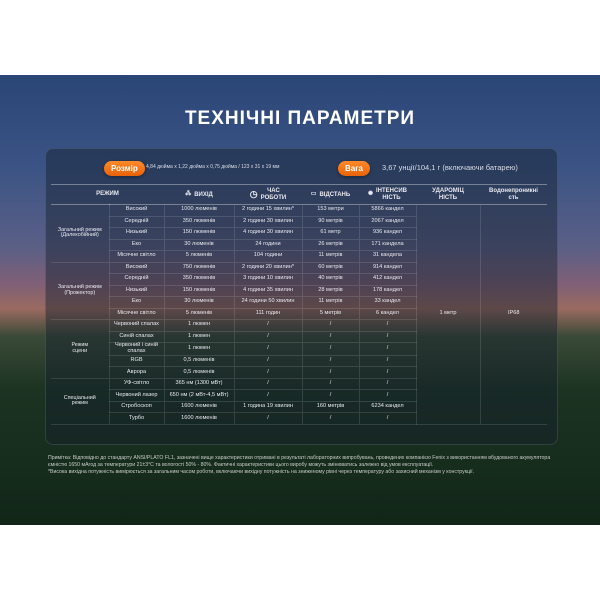  Describe the element at coordinates (198, 384) in the screenshot. I see `output-cell: 365 нм (1300 мВт)` at that location.